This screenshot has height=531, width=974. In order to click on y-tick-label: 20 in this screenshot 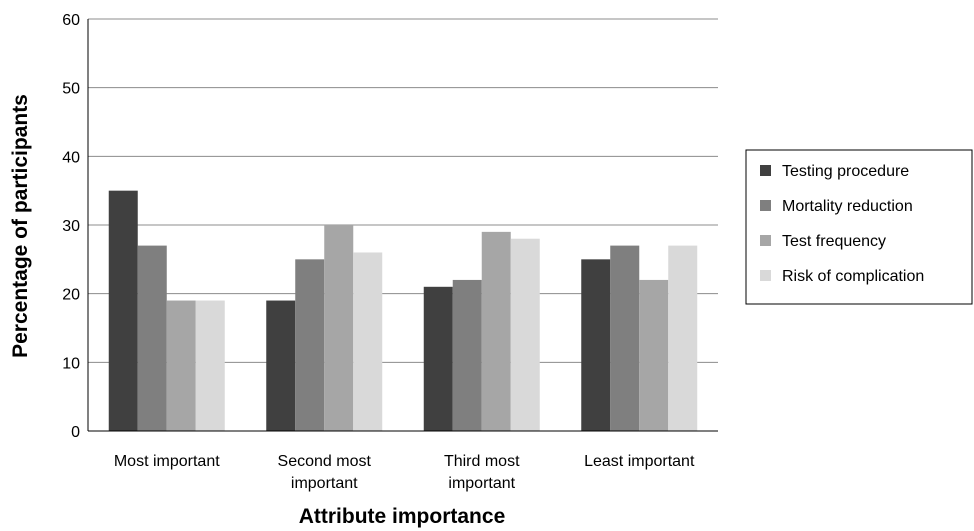, I will do `click(71, 295)`.